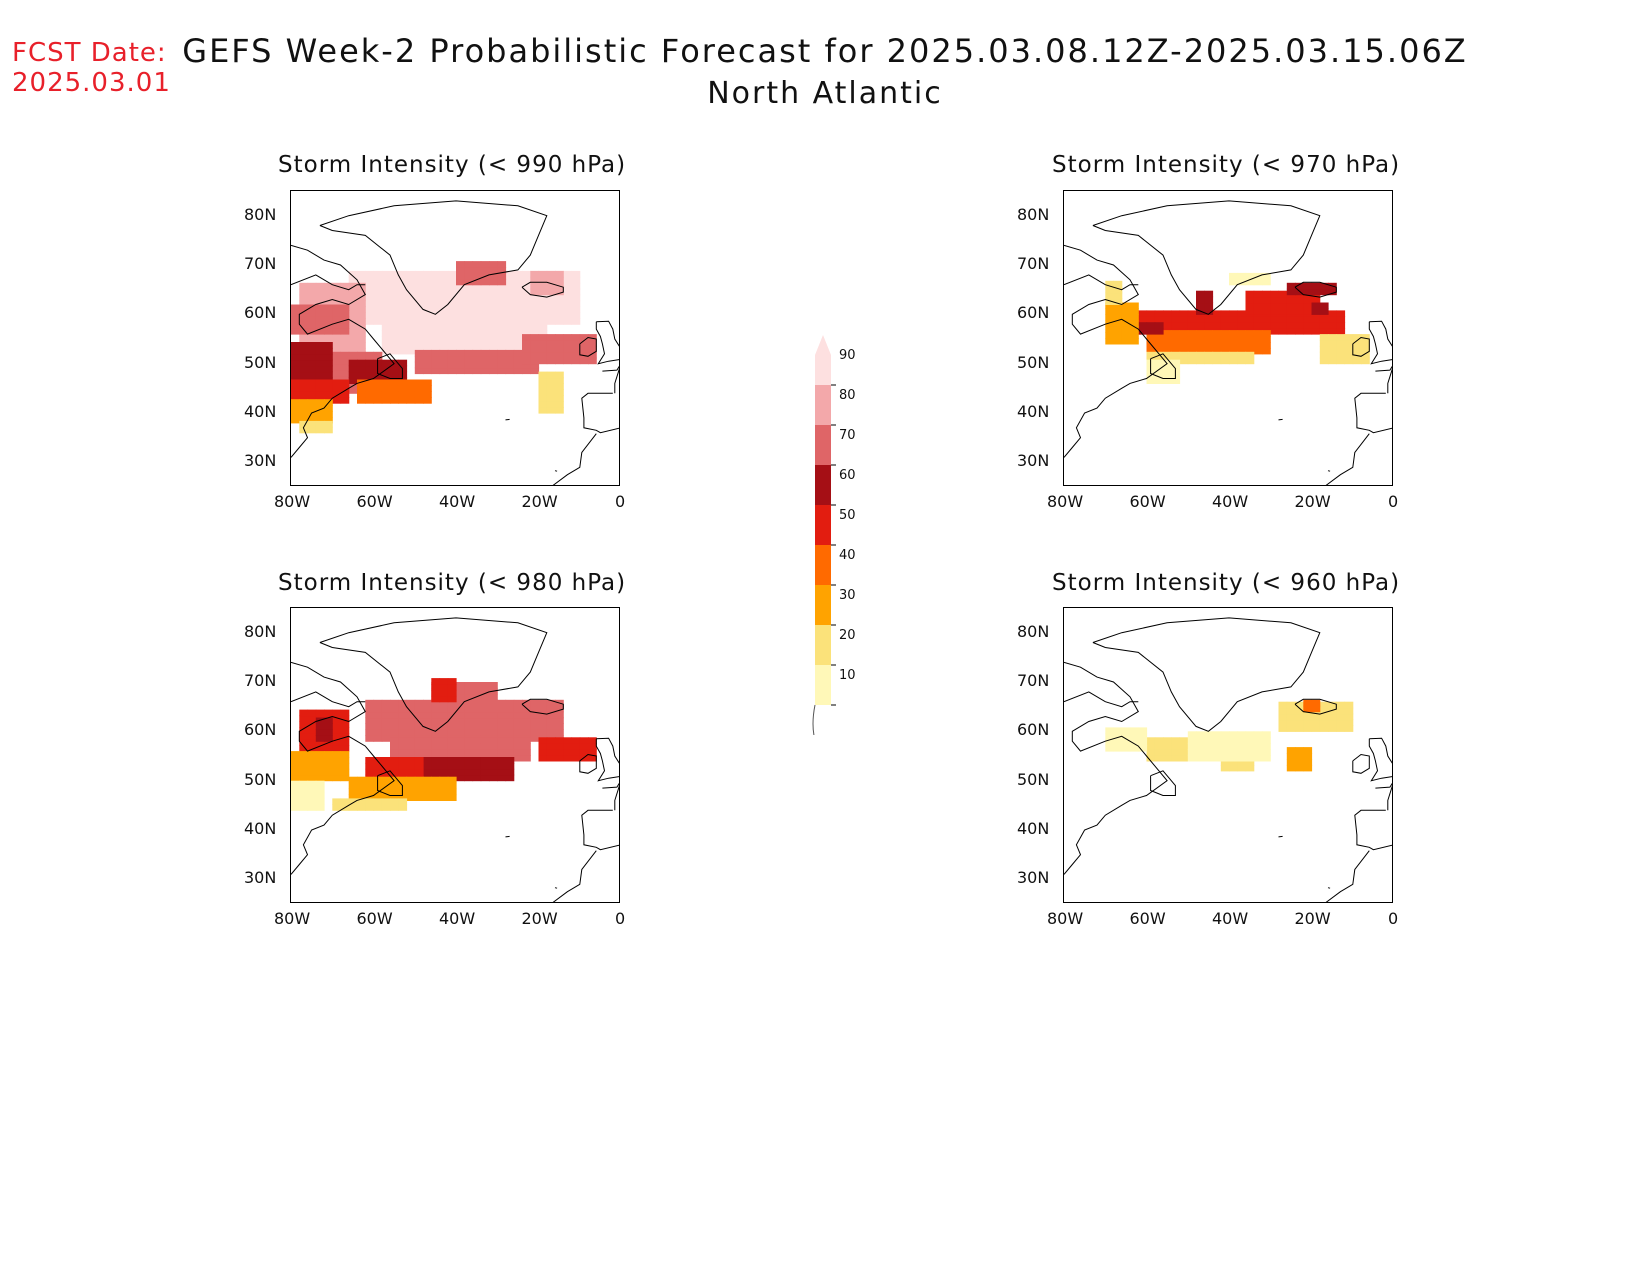 This screenshot has height=1275, width=1650. What do you see at coordinates (847, 395) in the screenshot?
I see `legend-label: 80` at bounding box center [847, 395].